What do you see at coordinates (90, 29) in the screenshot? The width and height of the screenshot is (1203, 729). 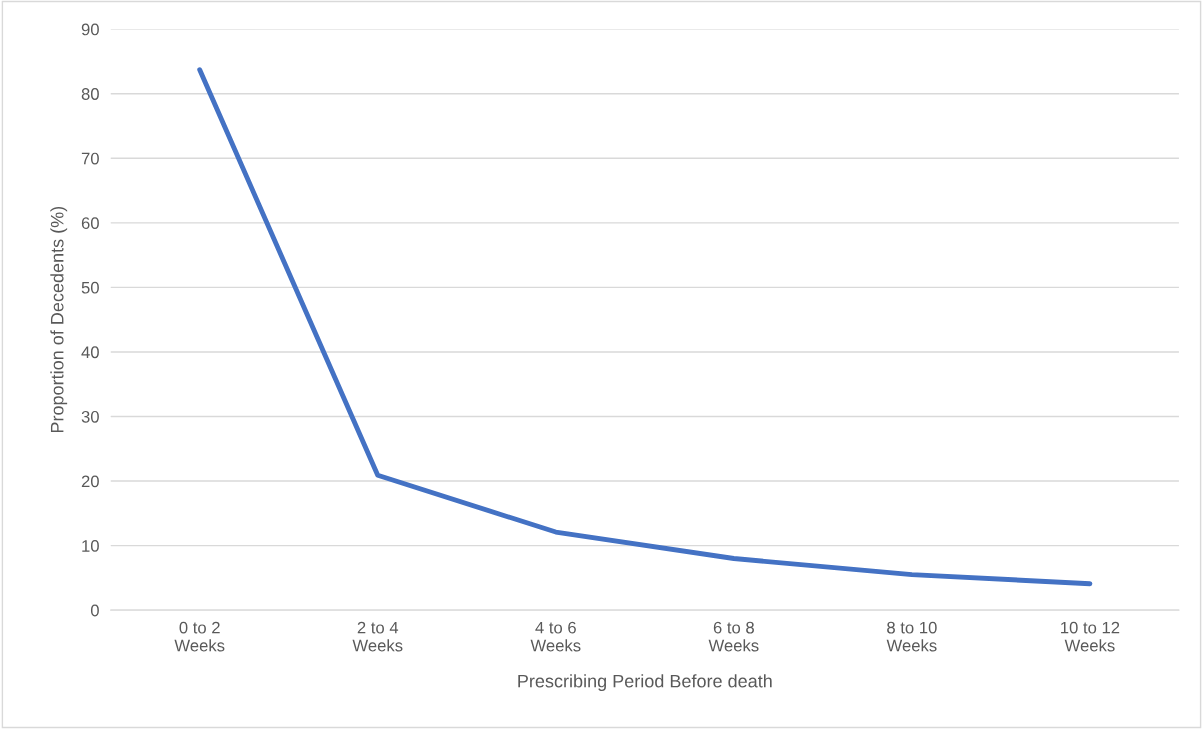 I see `y-tick-label: 90` at bounding box center [90, 29].